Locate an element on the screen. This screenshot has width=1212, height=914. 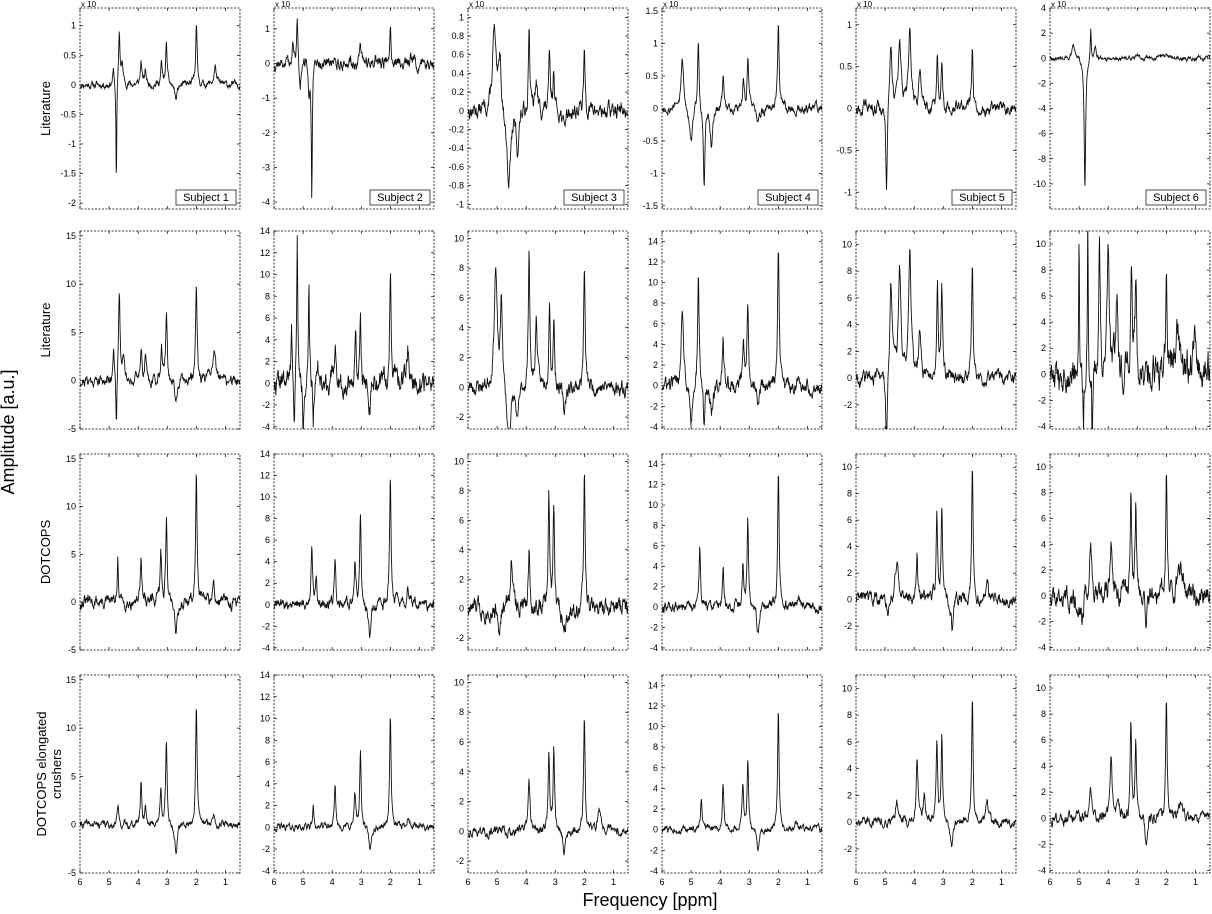
y-tick-label: 0.8 is located at coordinates (457, 36).